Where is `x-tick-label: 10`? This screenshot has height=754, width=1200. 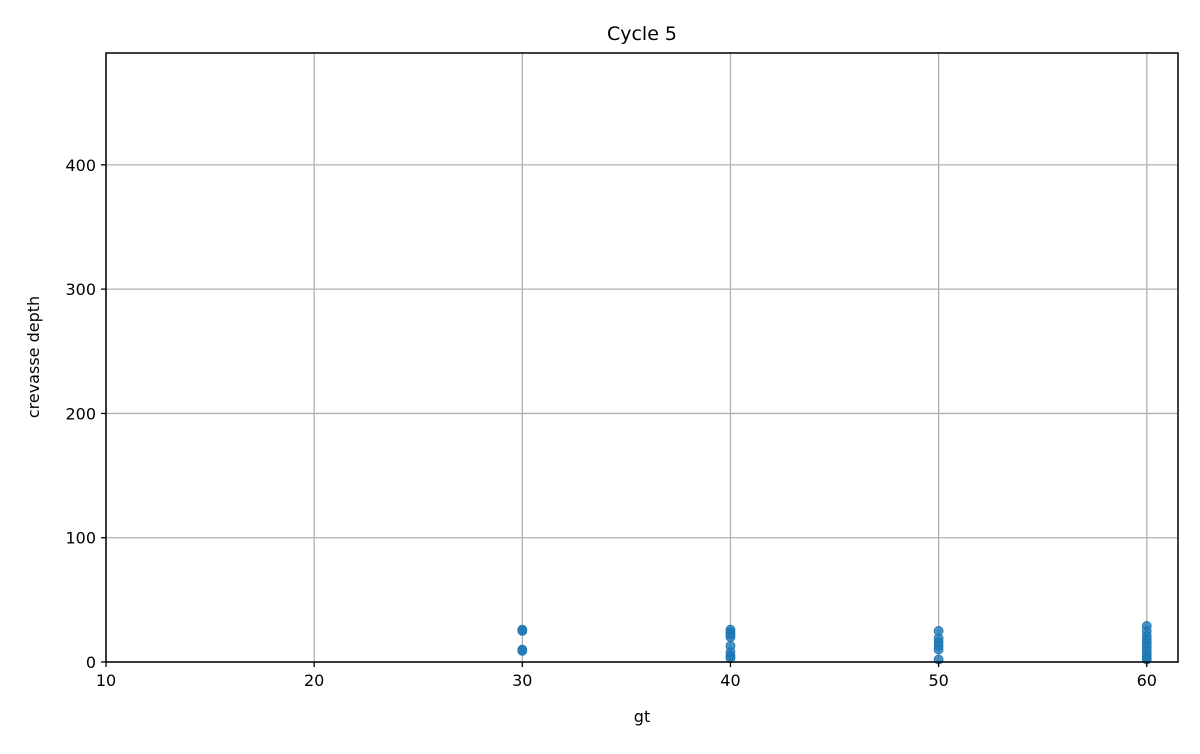 x-tick-label: 10 is located at coordinates (106, 680).